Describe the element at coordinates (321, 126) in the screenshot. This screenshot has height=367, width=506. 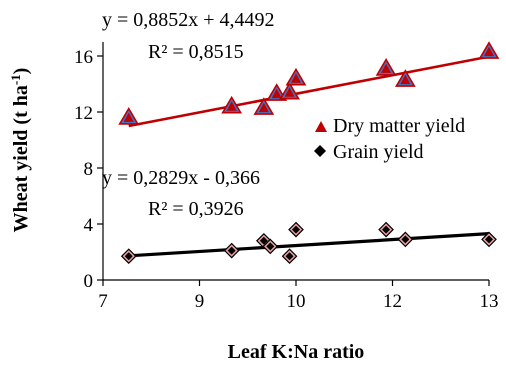
I see `legend-marker-dry-matter` at that location.